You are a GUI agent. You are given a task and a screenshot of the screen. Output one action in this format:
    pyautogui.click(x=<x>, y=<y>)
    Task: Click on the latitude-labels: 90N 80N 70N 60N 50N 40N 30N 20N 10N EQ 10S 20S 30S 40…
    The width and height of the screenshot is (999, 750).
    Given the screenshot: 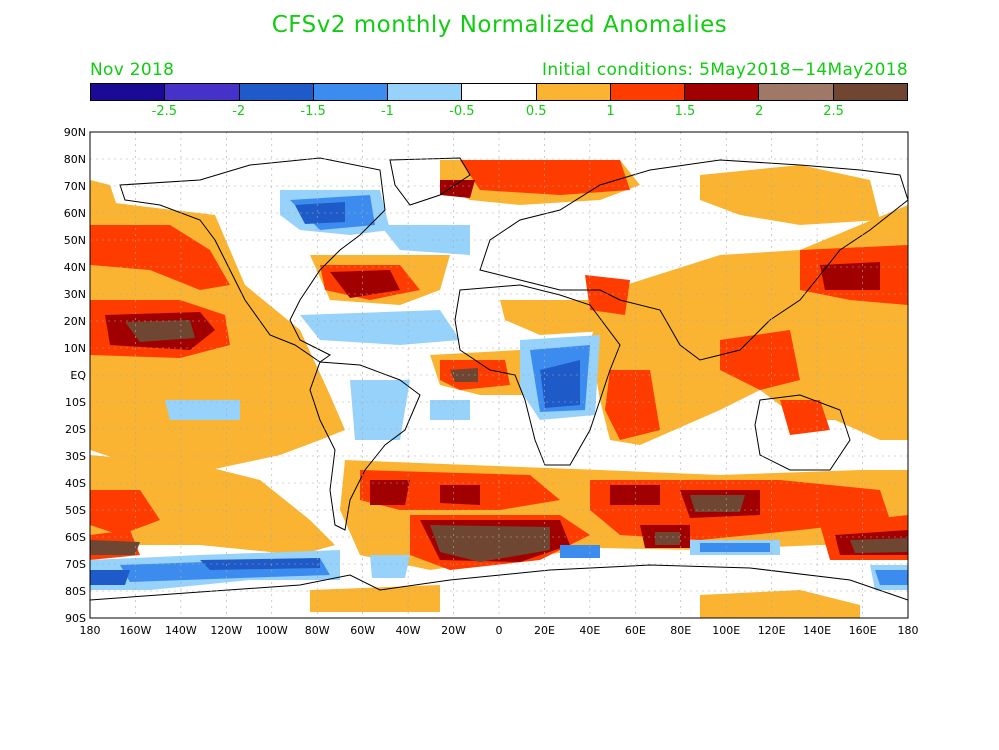 What is the action you would take?
    pyautogui.click(x=75, y=375)
    